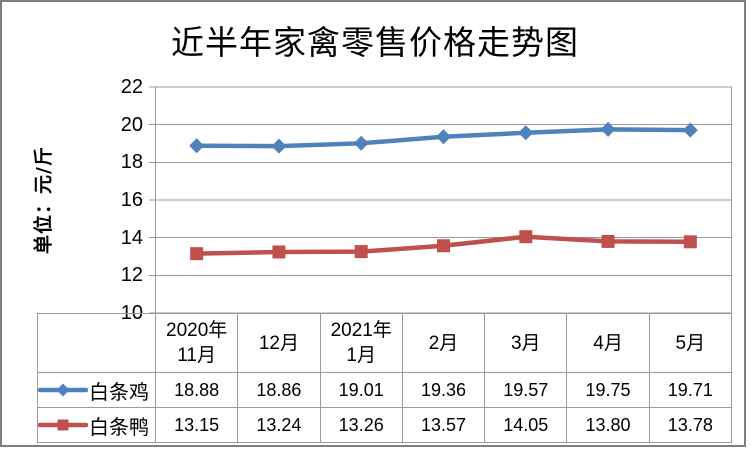  What do you see at coordinates (197, 330) in the screenshot?
I see `category-label: 2020年` at bounding box center [197, 330].